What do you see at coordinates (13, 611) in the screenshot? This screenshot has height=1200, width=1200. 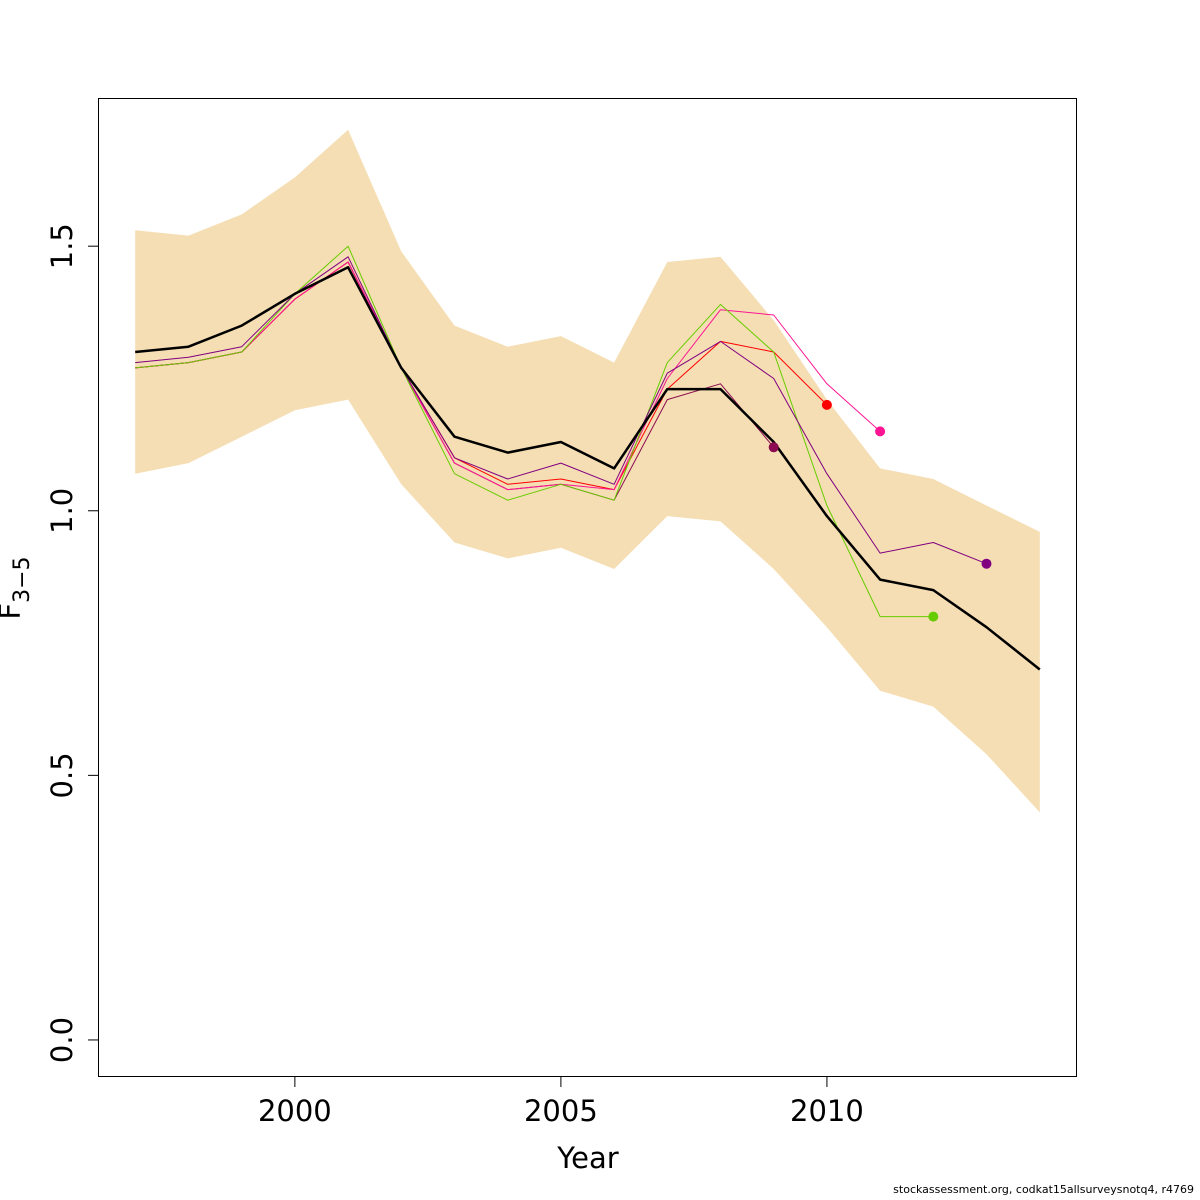 I see `y-axis-title-base: F` at bounding box center [13, 611].